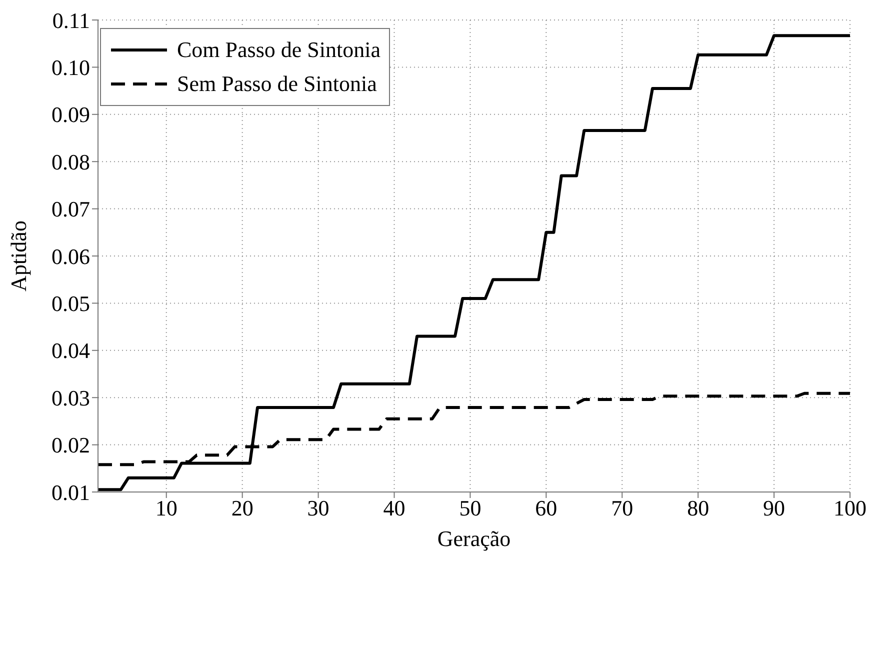 This screenshot has width=888, height=656. What do you see at coordinates (71, 351) in the screenshot?
I see `y-tick-label: 0.04` at bounding box center [71, 351].